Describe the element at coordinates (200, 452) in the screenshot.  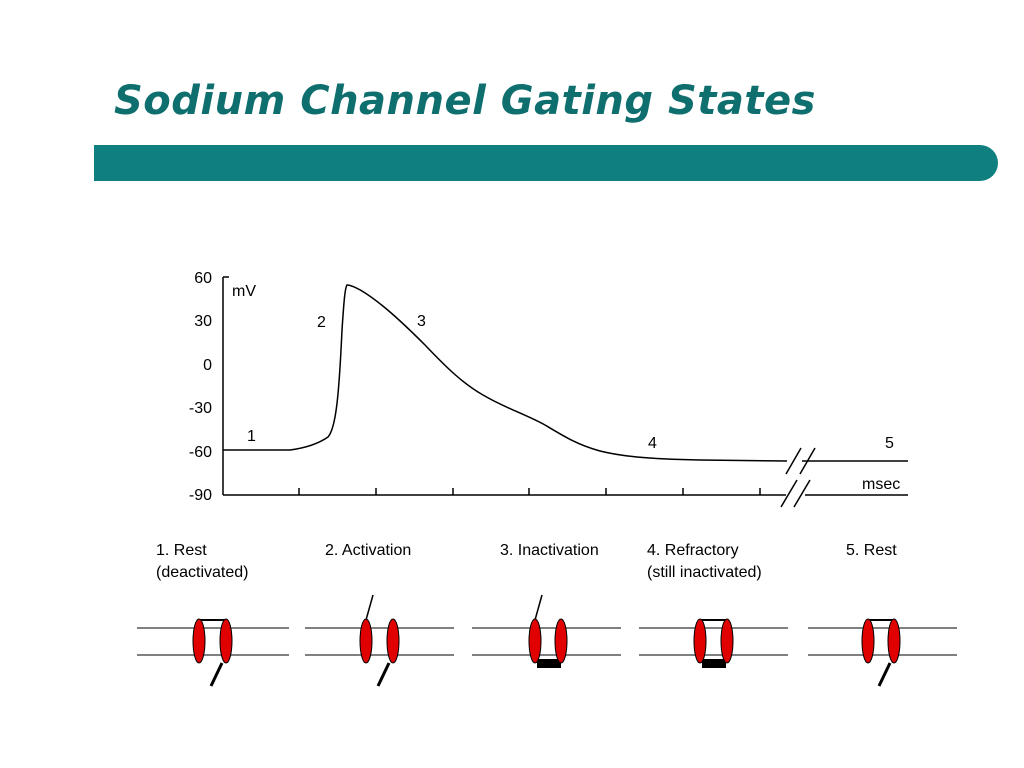
I see `y-tick-label: -60` at that location.